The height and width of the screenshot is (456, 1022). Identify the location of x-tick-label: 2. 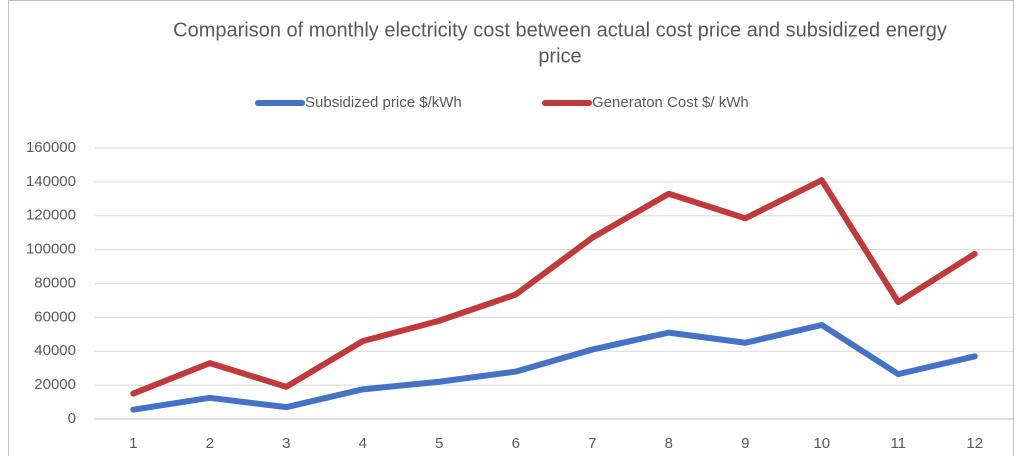
(210, 443).